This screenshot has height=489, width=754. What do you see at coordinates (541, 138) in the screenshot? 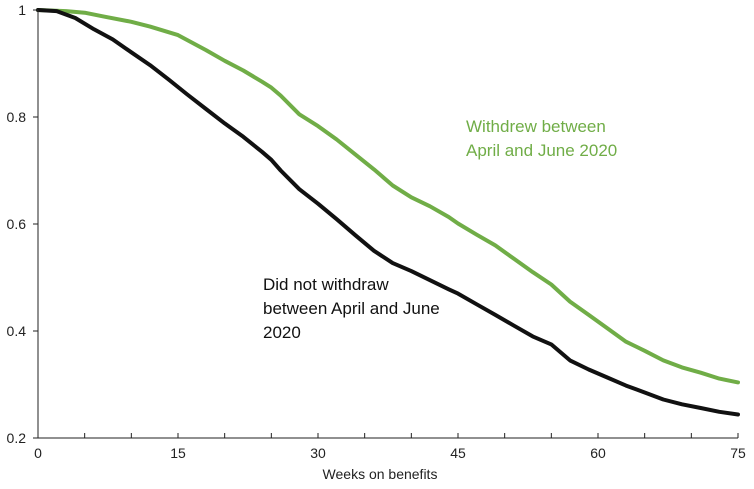
I see `annotation-withdrew: Withdrew between April and June 2020` at bounding box center [541, 138].